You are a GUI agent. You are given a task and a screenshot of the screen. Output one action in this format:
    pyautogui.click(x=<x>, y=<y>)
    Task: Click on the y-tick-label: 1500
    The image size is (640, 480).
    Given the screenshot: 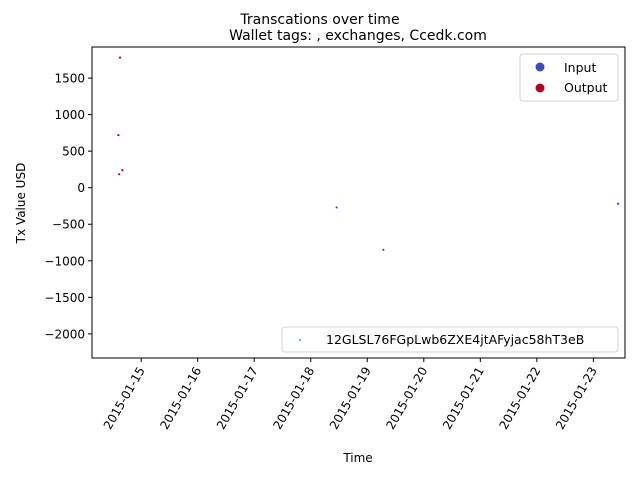 What is the action you would take?
    pyautogui.click(x=69, y=79)
    